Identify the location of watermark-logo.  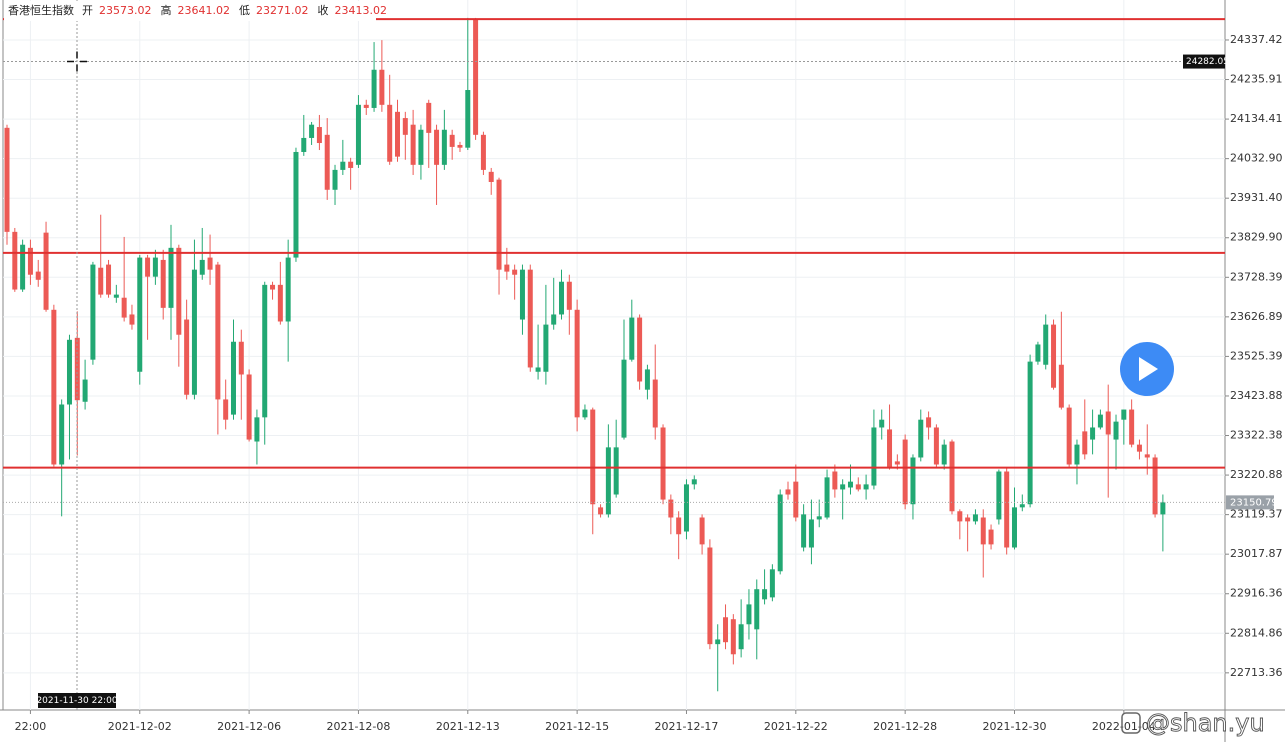
(1131, 723).